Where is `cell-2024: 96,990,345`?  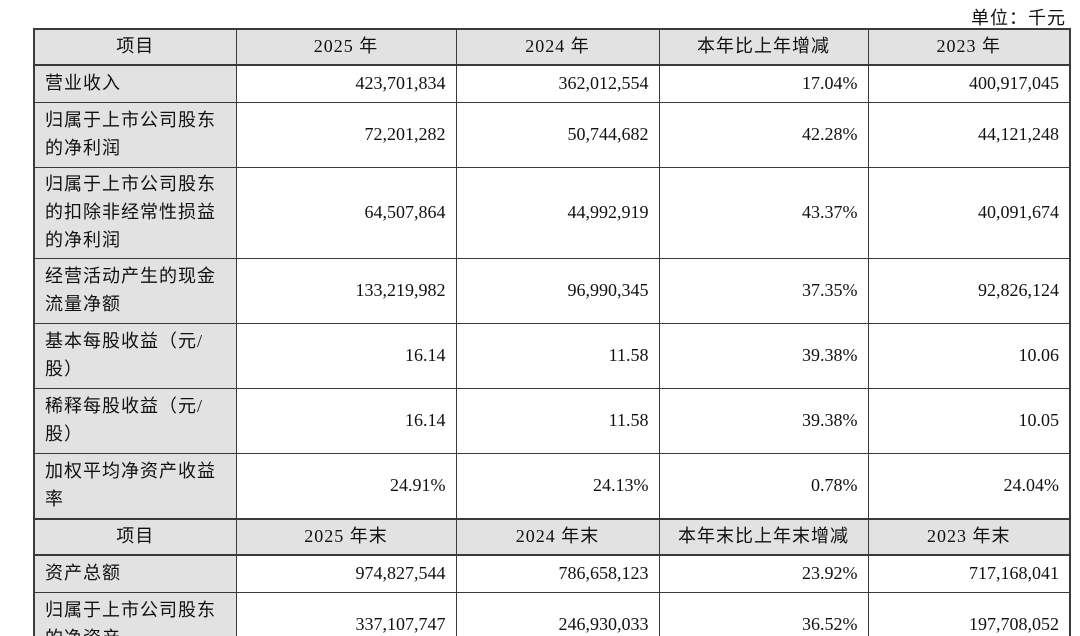 cell-2024: 96,990,345 is located at coordinates (557, 290).